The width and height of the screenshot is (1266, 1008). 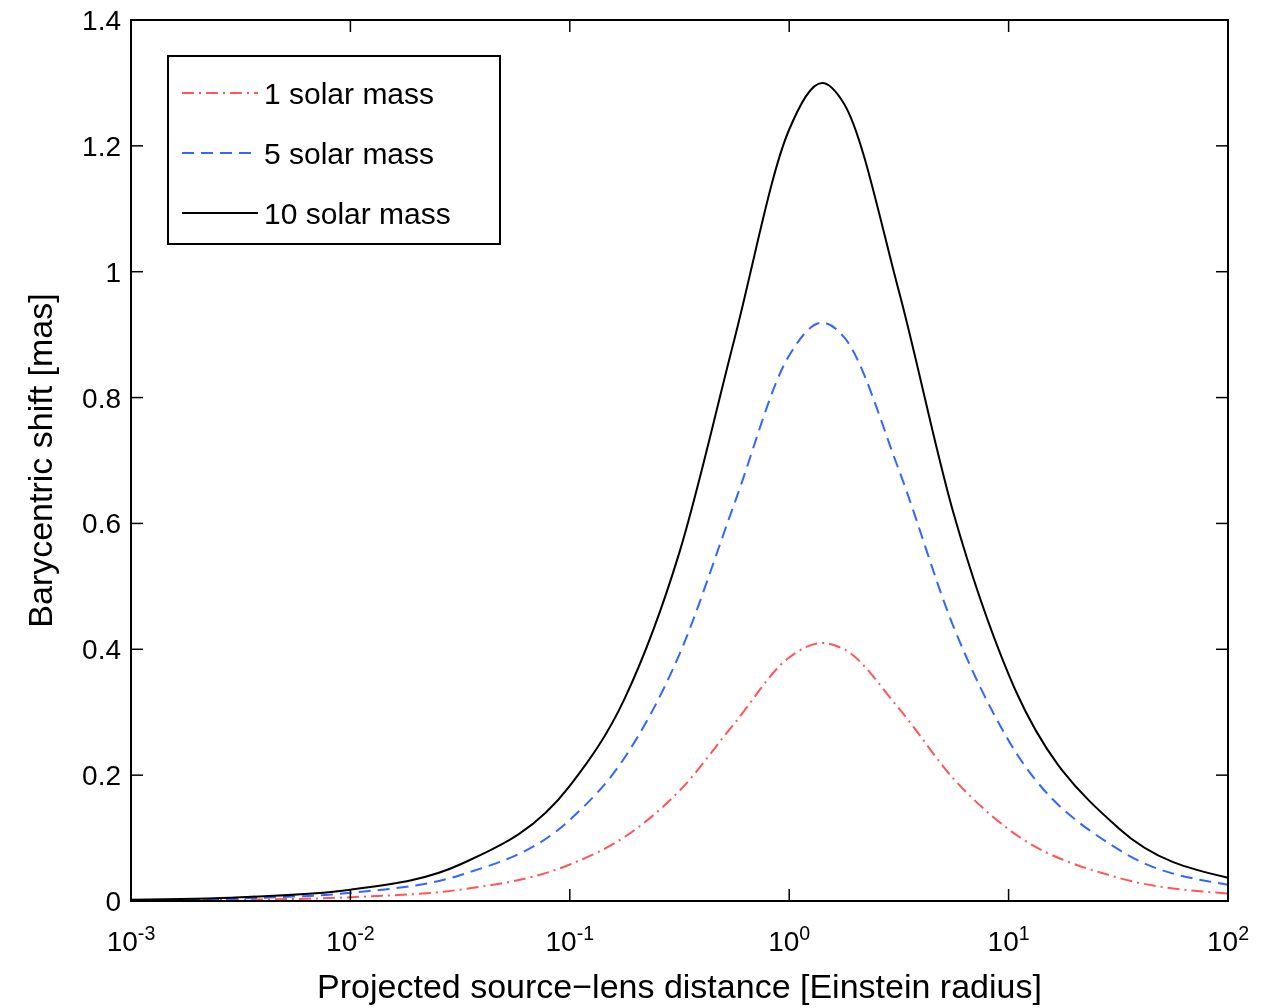 I want to click on y-tick-label: 1.2, so click(x=101, y=146).